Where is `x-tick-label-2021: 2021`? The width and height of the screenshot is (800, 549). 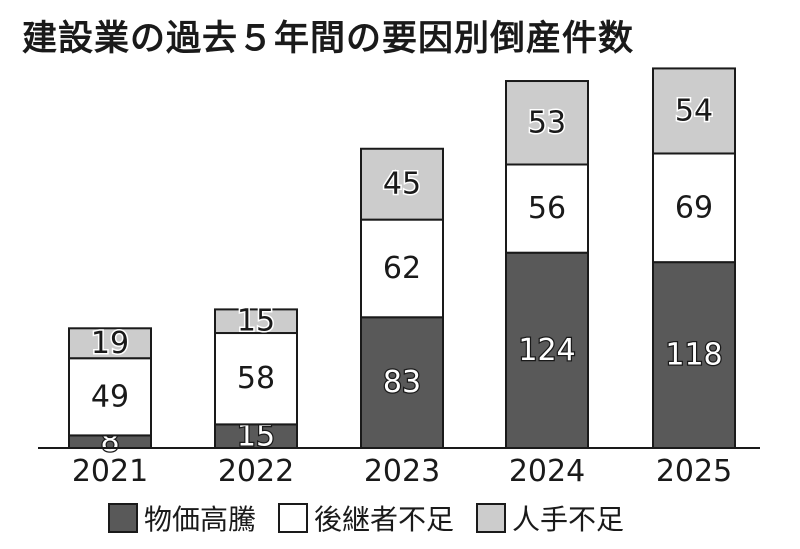 x-tick-label-2021: 2021 is located at coordinates (110, 471).